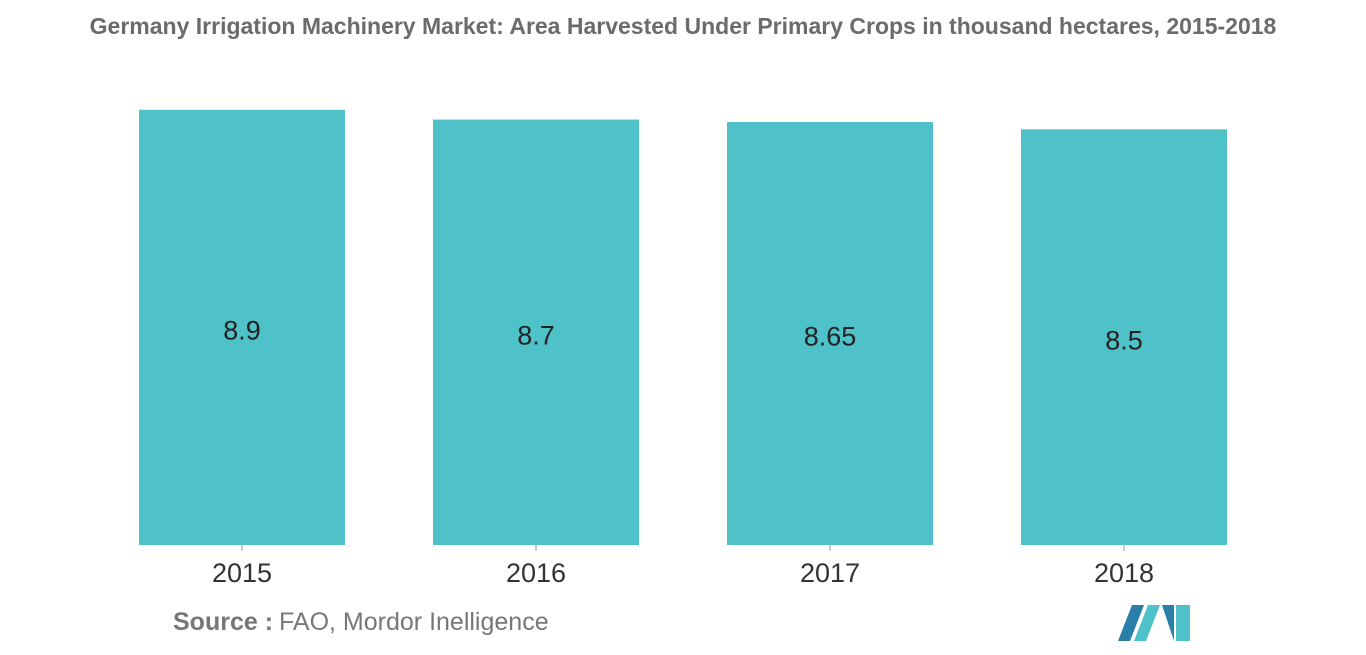  Describe the element at coordinates (536, 573) in the screenshot. I see `x-tick-label: 2016` at that location.